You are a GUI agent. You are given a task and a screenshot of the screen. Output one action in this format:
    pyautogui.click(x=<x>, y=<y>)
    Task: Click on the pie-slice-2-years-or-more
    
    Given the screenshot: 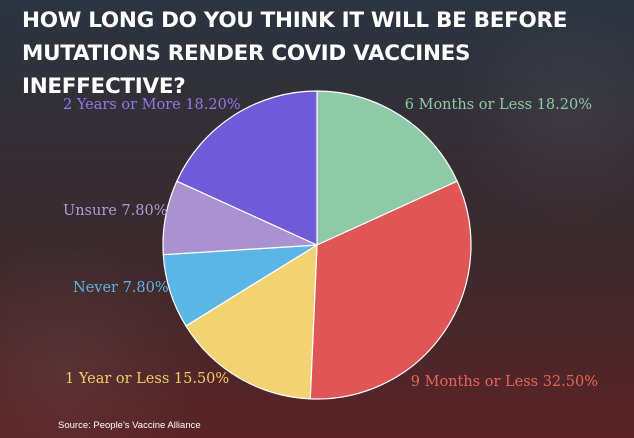 What is the action you would take?
    pyautogui.click(x=247, y=168)
    